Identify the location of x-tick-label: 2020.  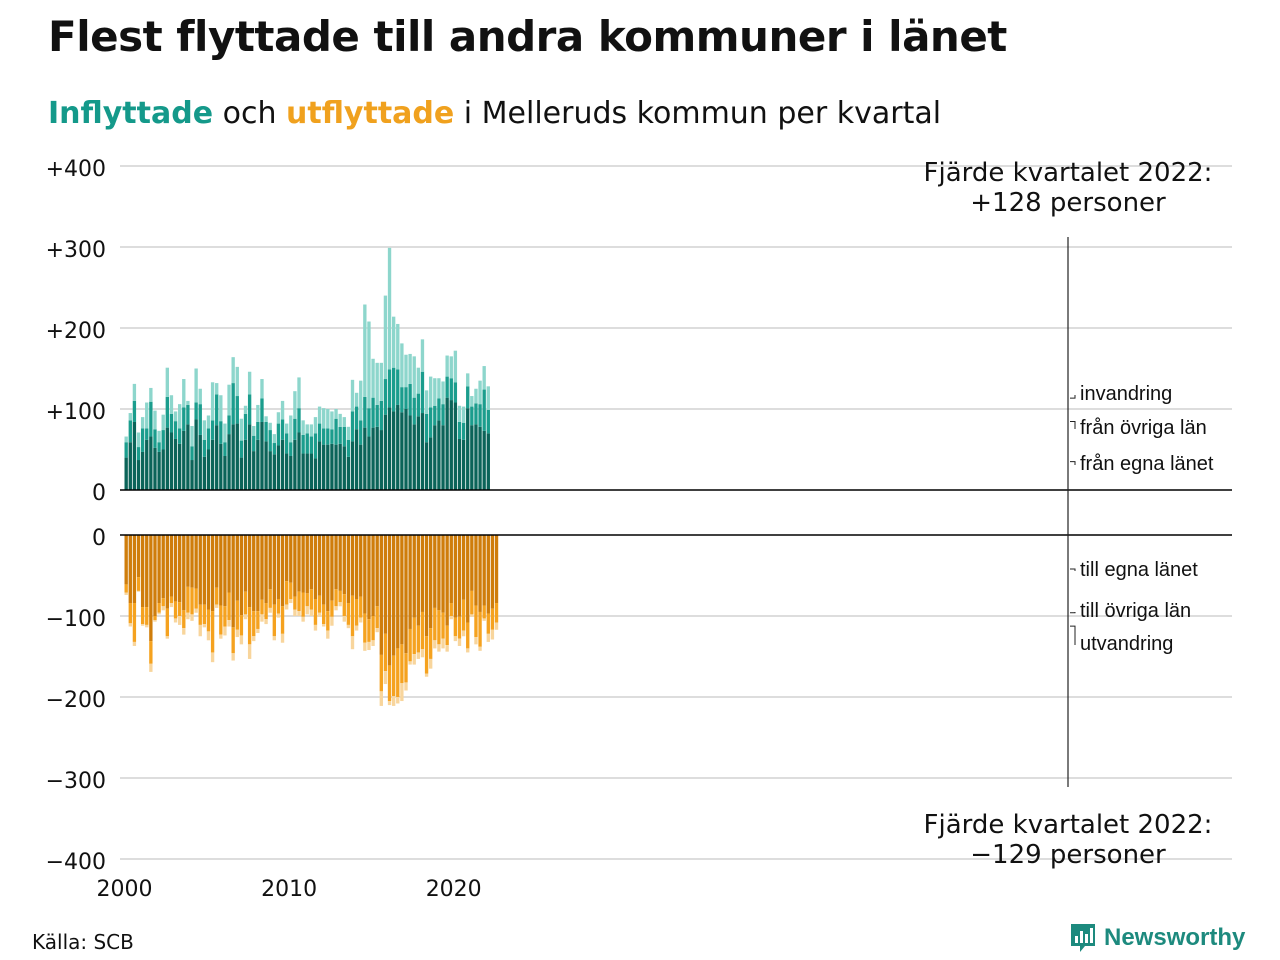
(454, 889).